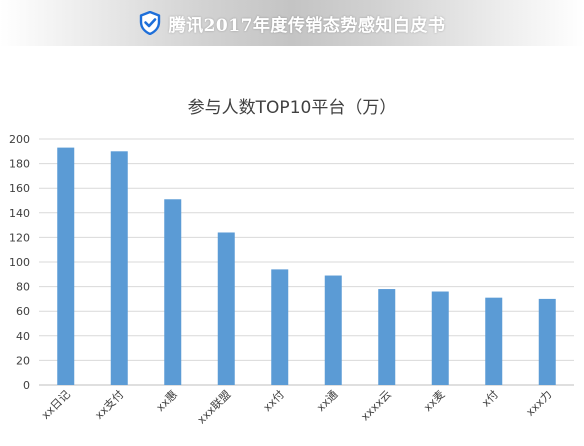  What do you see at coordinates (26, 385) in the screenshot?
I see `y-tick-label: 0` at bounding box center [26, 385].